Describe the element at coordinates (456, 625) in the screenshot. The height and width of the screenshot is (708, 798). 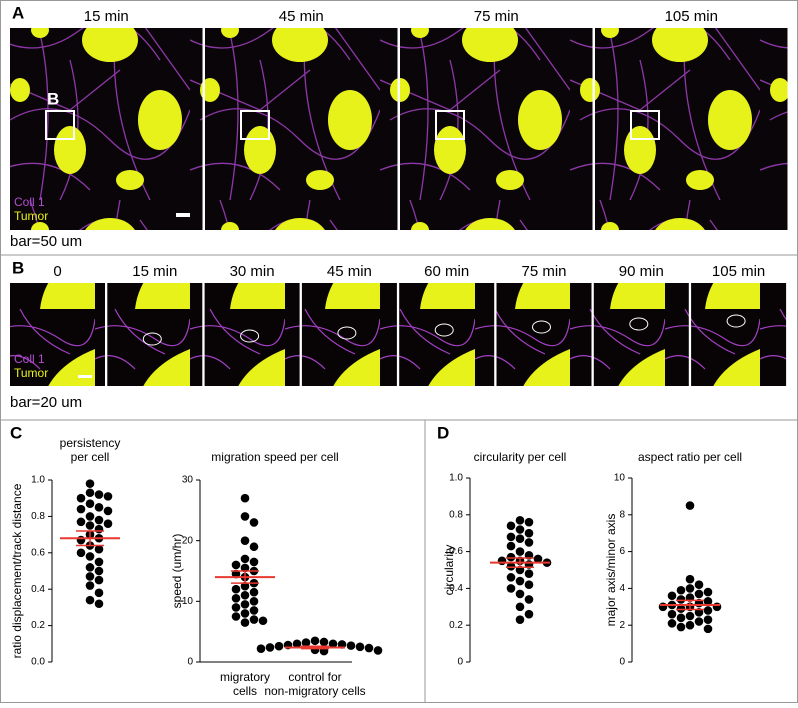
I see `y-tick-label: 0.2` at that location.